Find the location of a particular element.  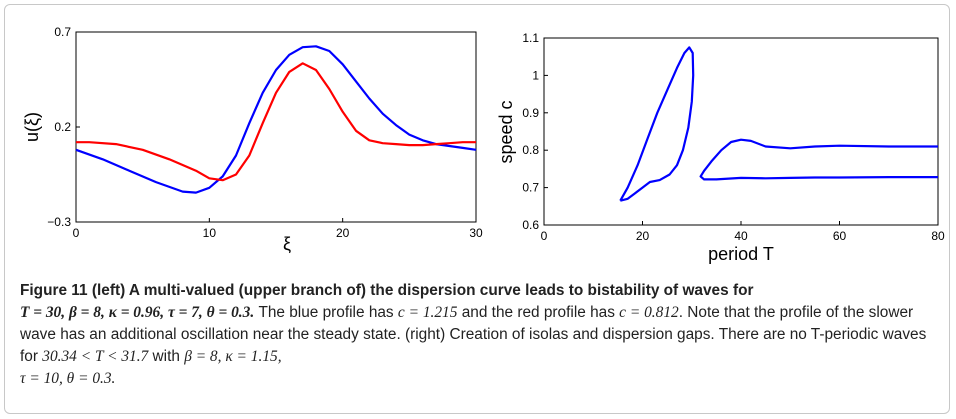

caption-body-2: and the red profile has is located at coordinates (538, 312).